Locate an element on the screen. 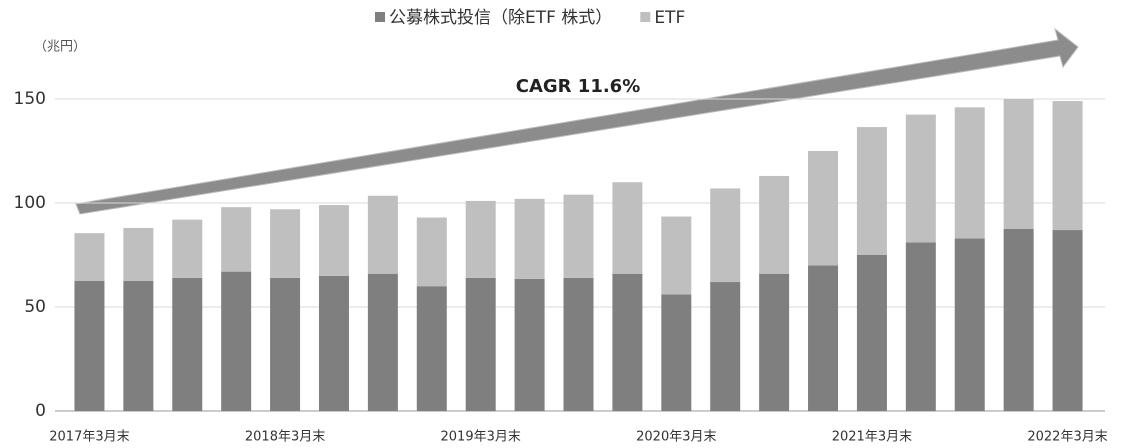 The image size is (1135, 448). unit-label: （兆円） is located at coordinates (60, 47).